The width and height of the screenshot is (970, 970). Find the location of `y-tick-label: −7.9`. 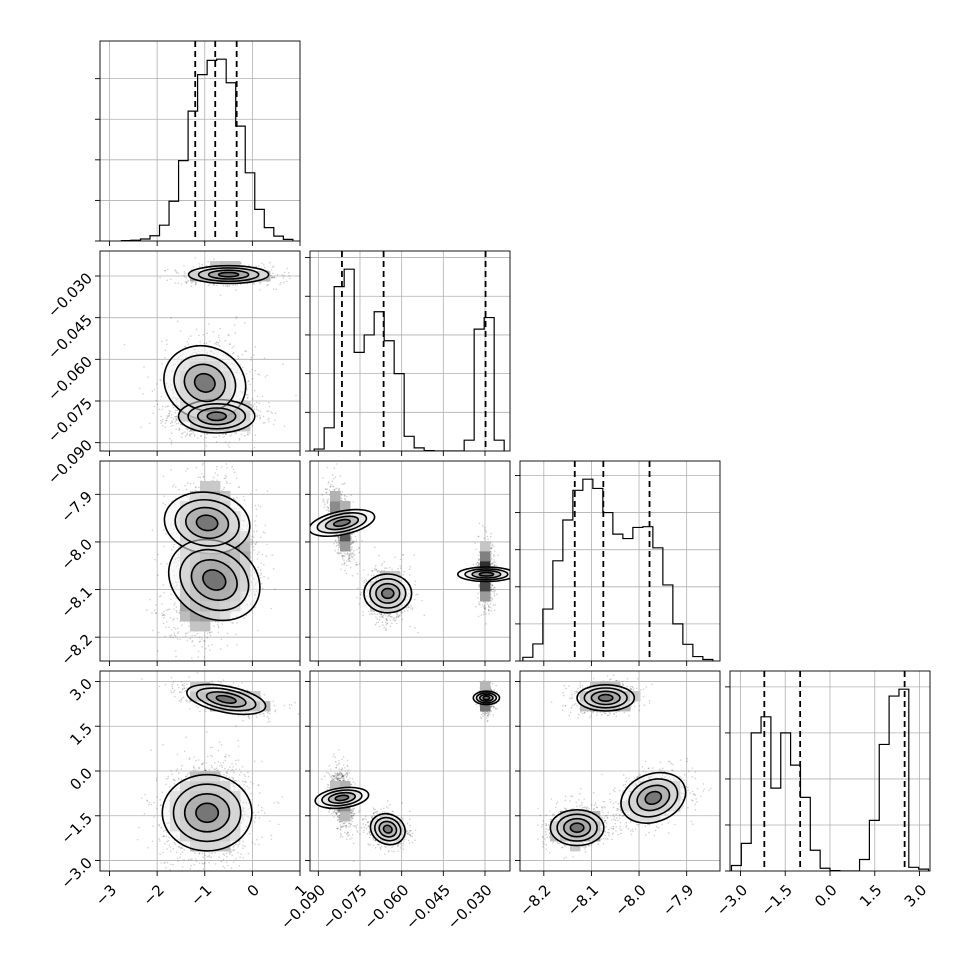

y-tick-label: −7.9 is located at coordinates (77, 507).